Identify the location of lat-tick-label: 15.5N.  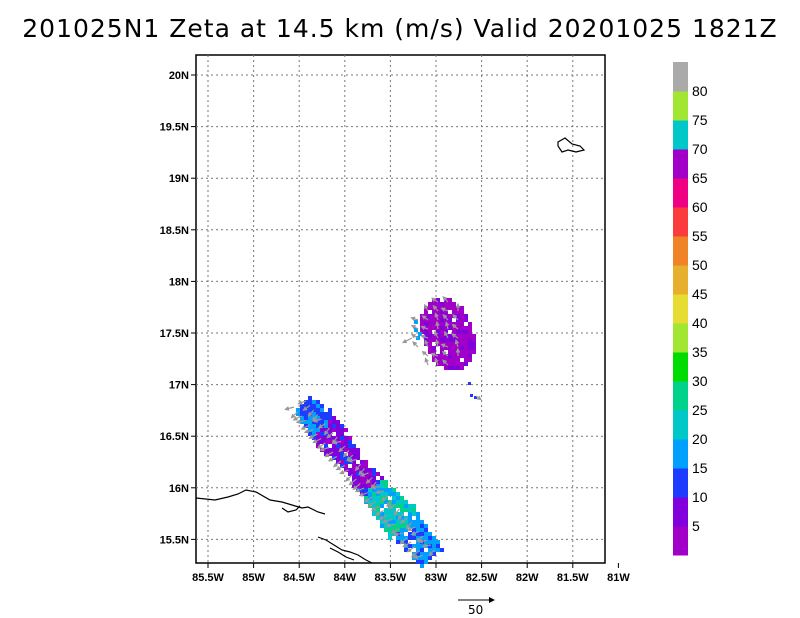
(174, 540).